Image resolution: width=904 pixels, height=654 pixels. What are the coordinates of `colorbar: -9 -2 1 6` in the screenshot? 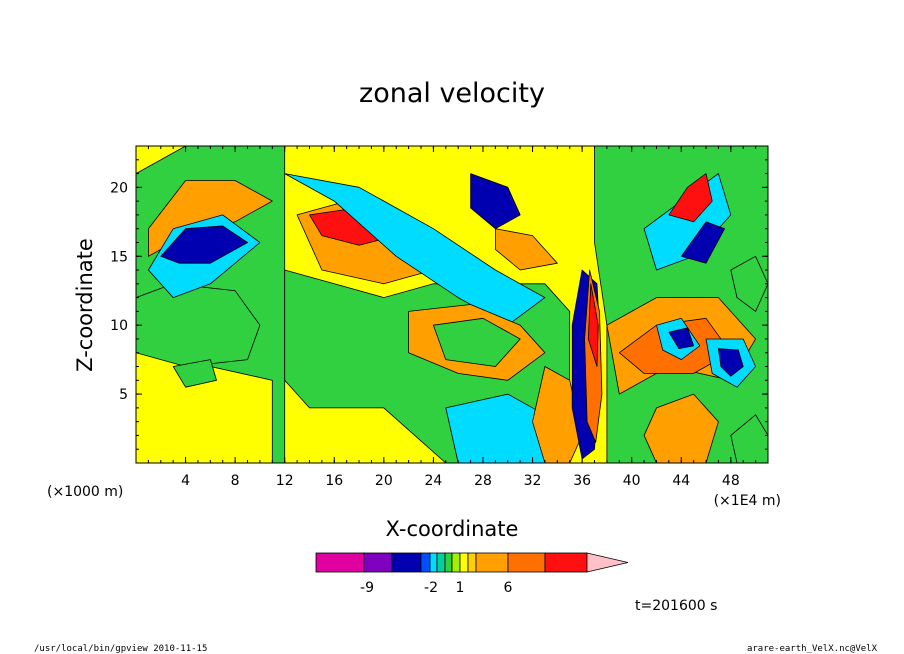 It's located at (472, 574).